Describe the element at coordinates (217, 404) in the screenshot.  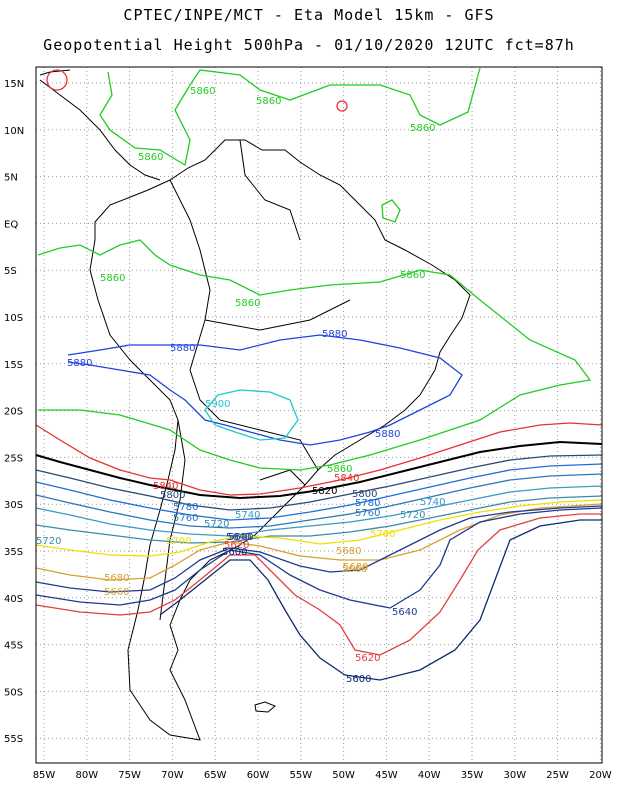
I see `label-5900: 5900` at that location.